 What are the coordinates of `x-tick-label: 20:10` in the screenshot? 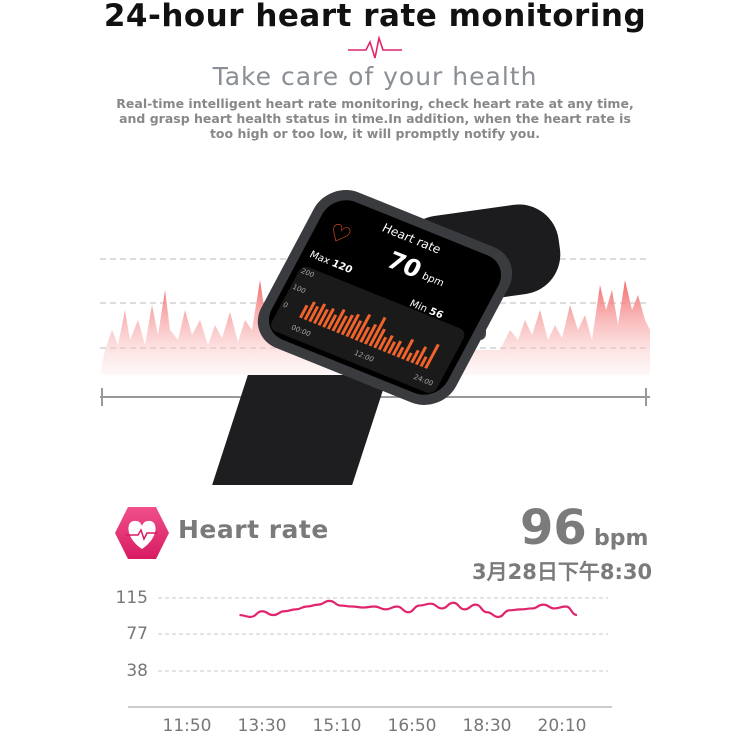 It's located at (562, 726).